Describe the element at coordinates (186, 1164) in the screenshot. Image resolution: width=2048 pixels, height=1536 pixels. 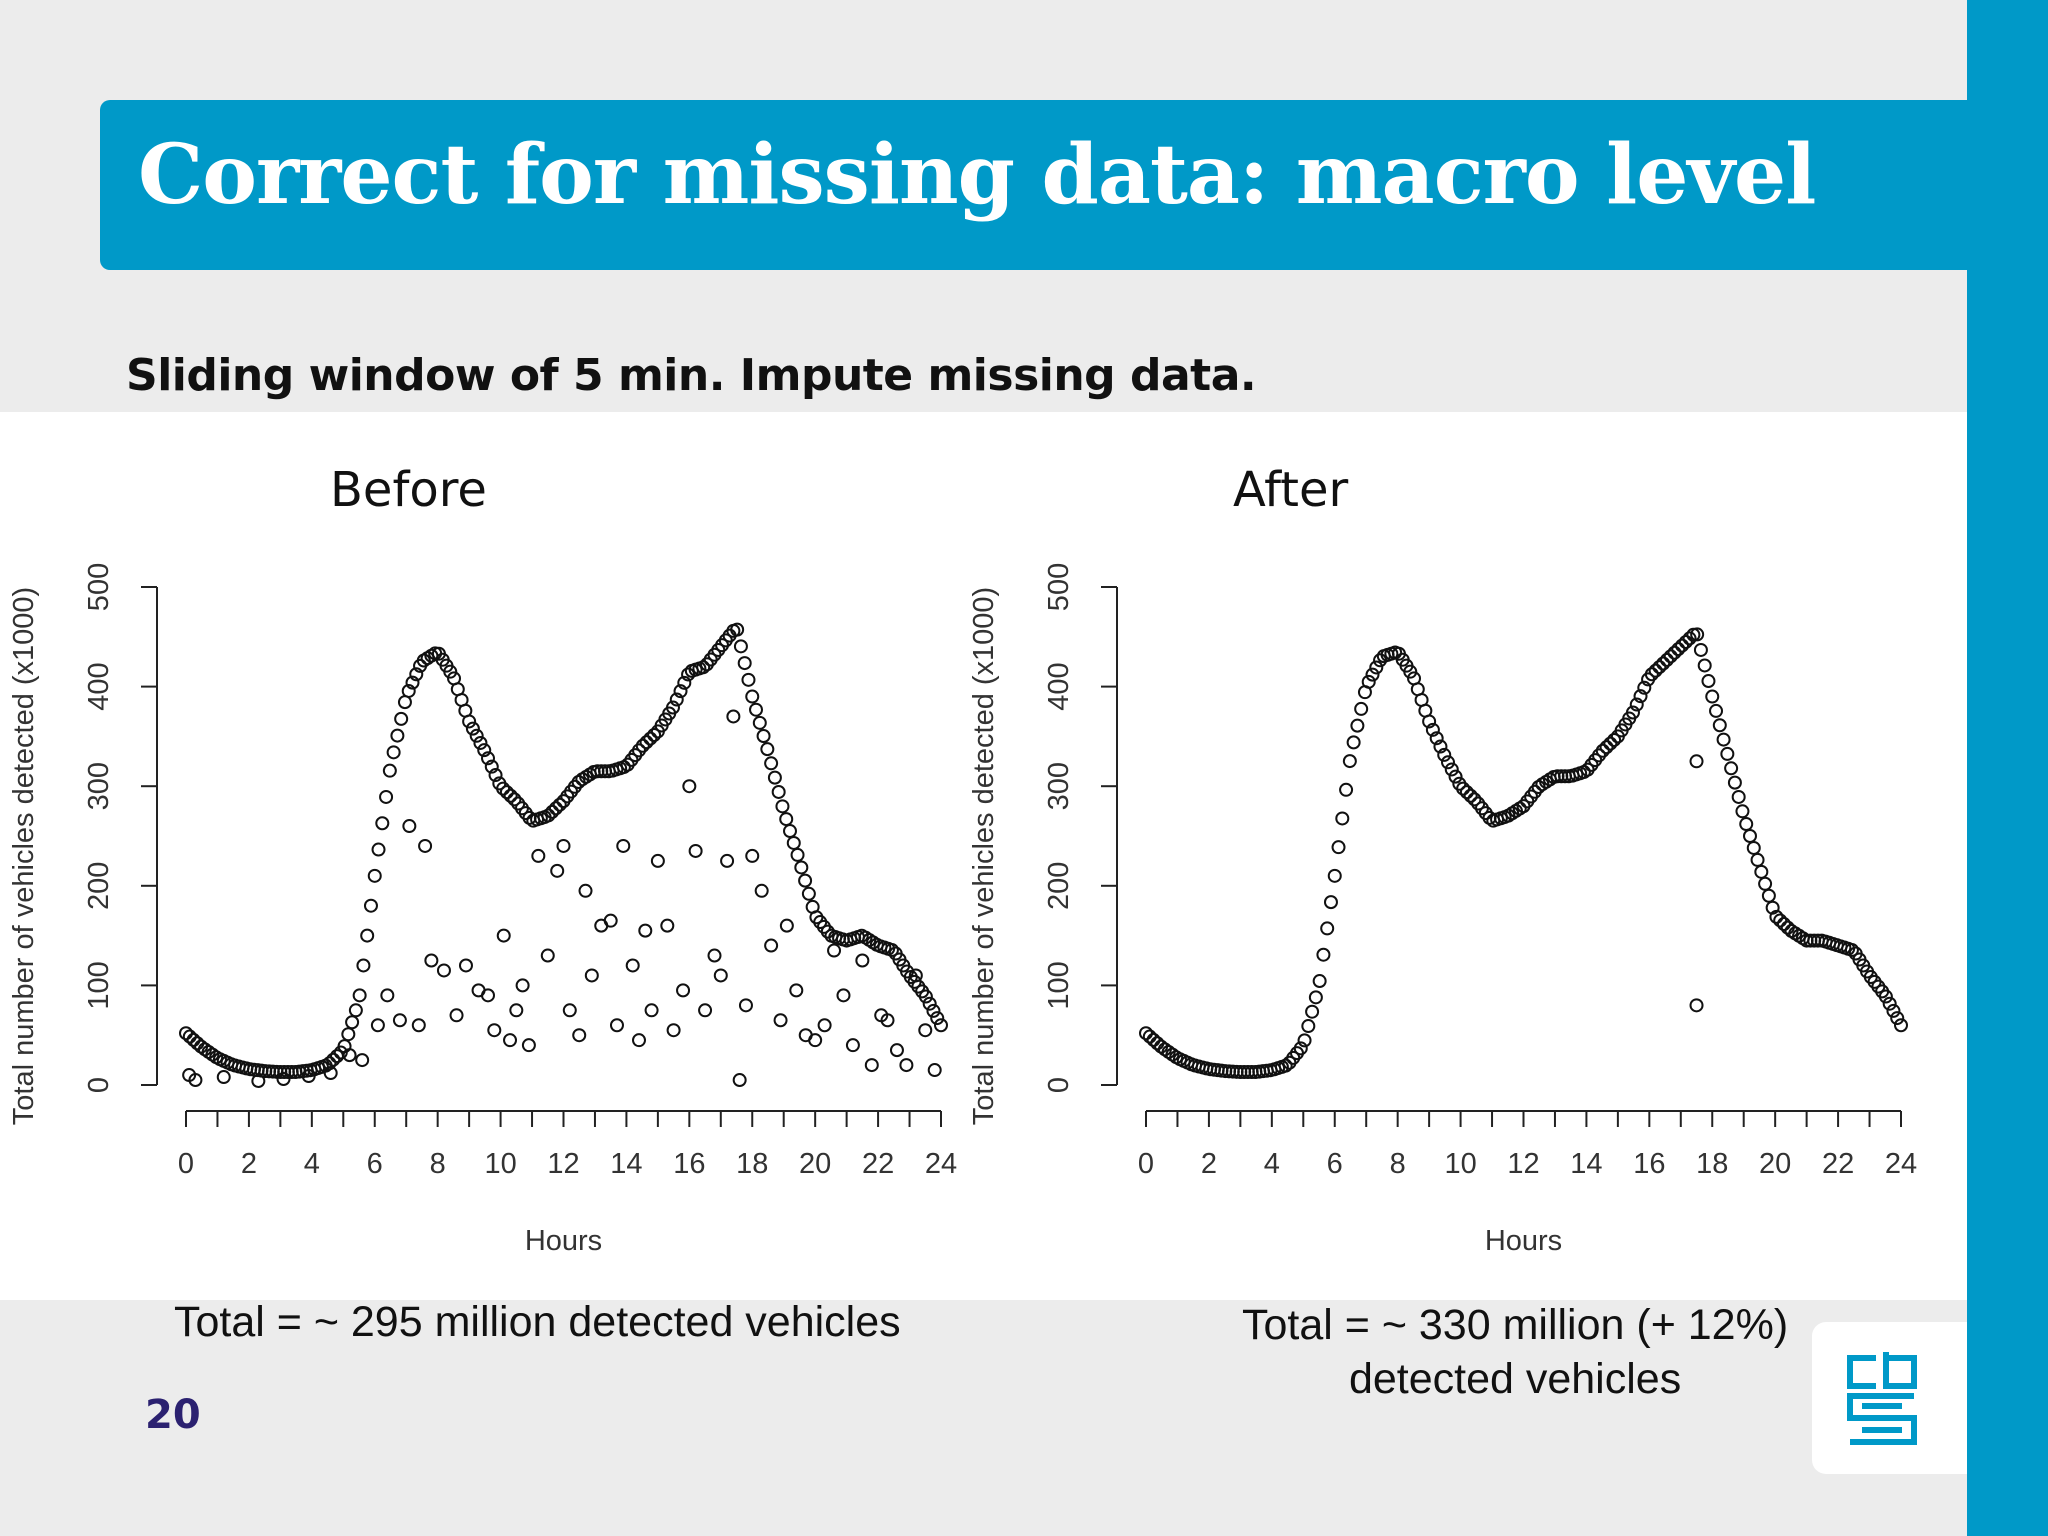
I see `x-tick-label: 0` at that location.